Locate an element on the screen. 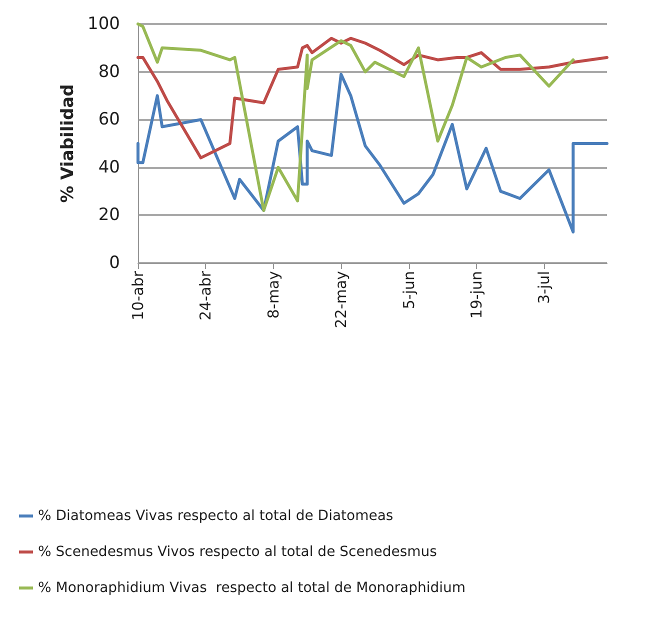  y-tick-label: 100 is located at coordinates (104, 24).